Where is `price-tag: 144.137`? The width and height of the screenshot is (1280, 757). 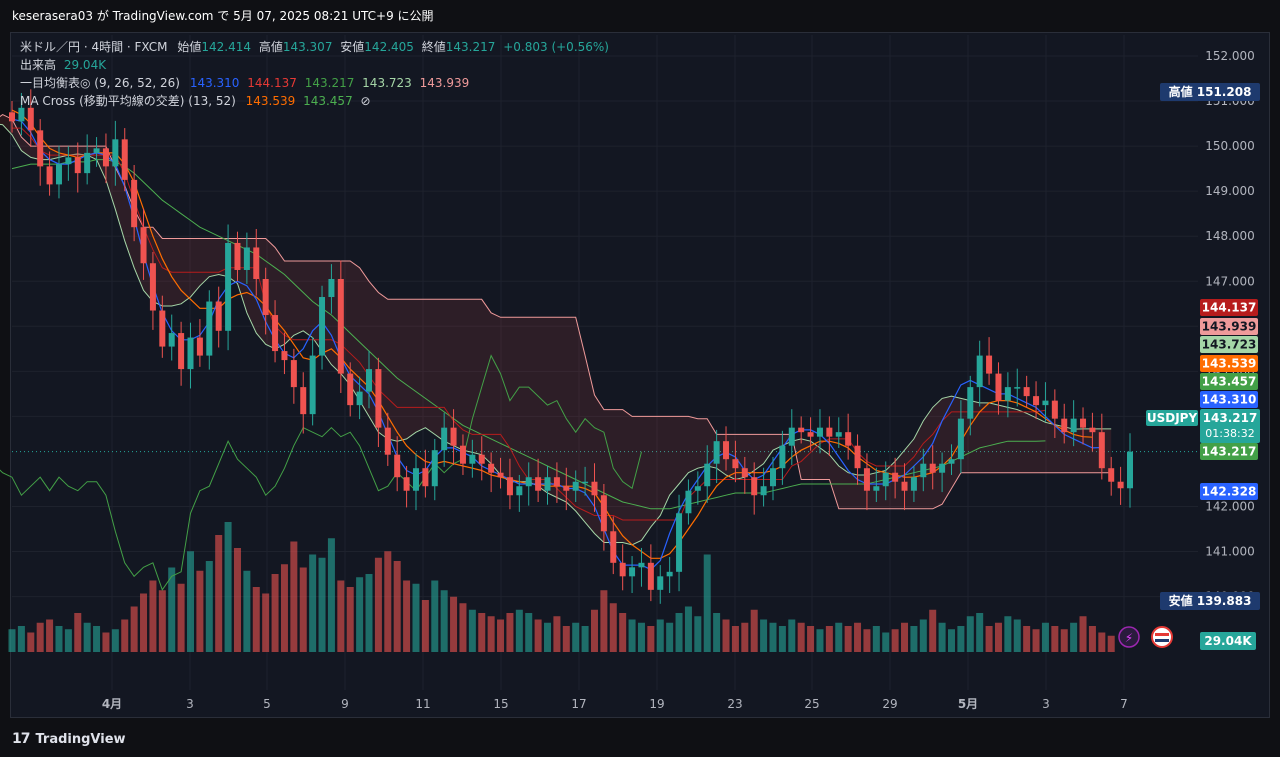
price-tag: 144.137 is located at coordinates (1229, 308).